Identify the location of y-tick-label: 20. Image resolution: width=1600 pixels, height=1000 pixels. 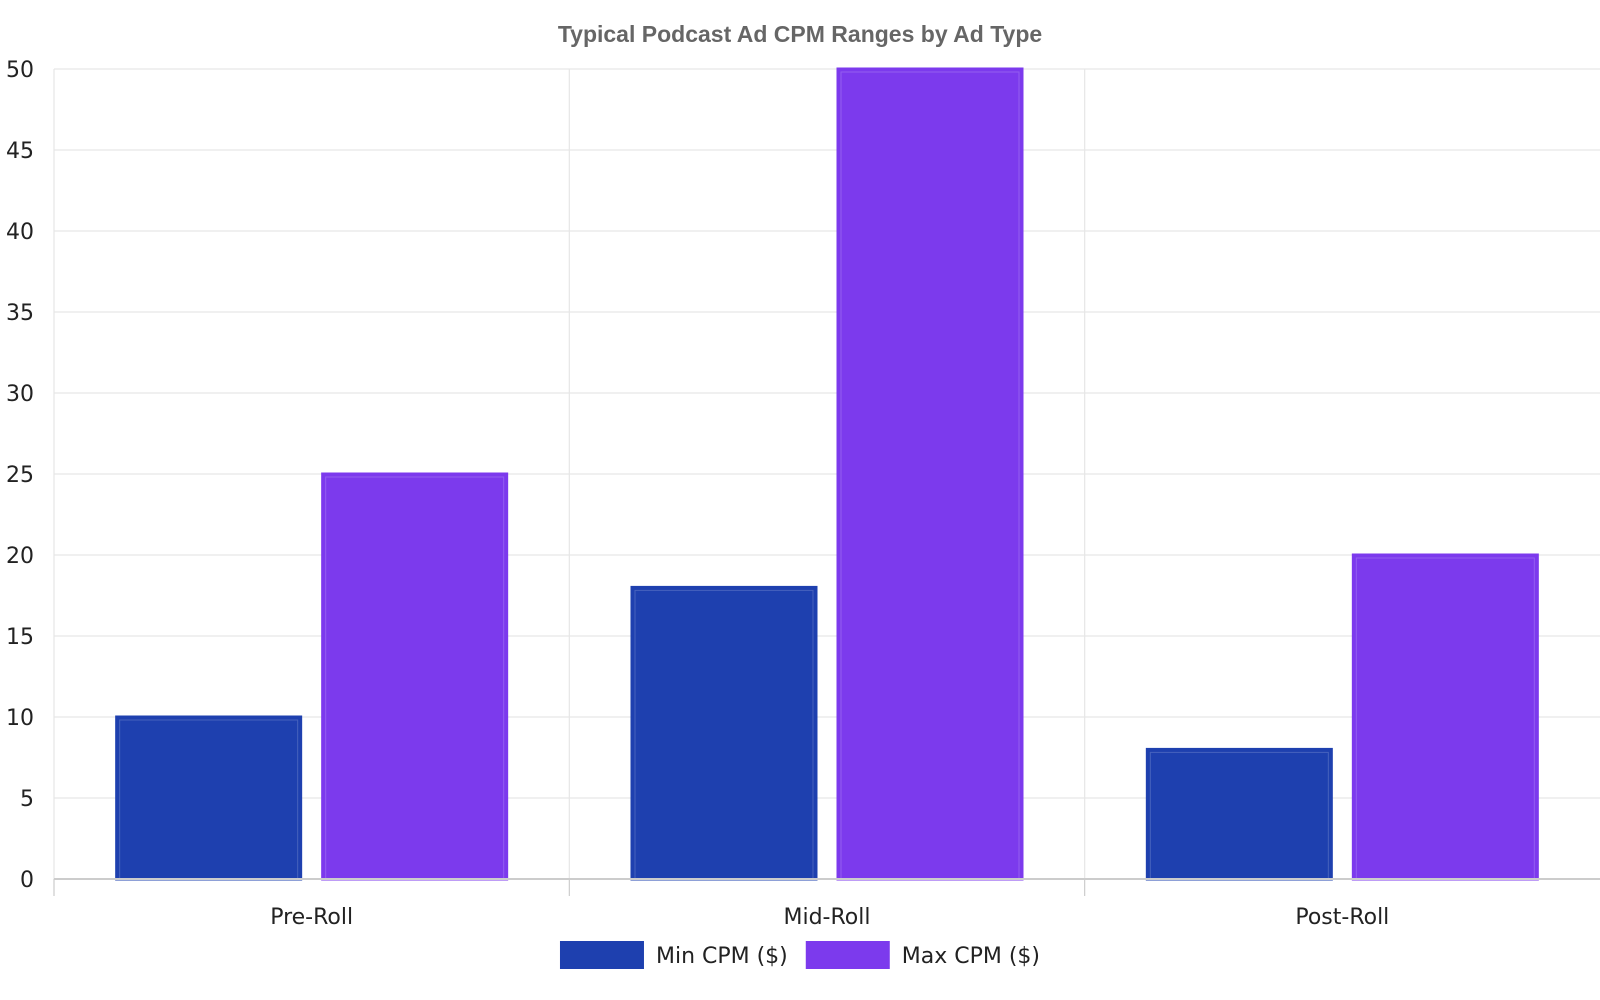
(20, 556).